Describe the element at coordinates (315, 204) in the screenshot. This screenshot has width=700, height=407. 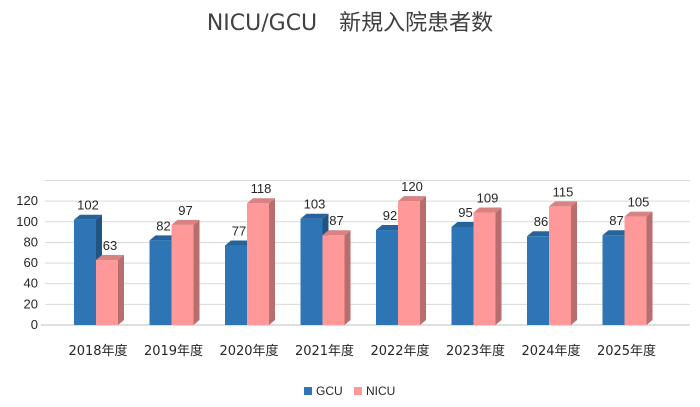
I see `data-label-gcu: 103` at that location.